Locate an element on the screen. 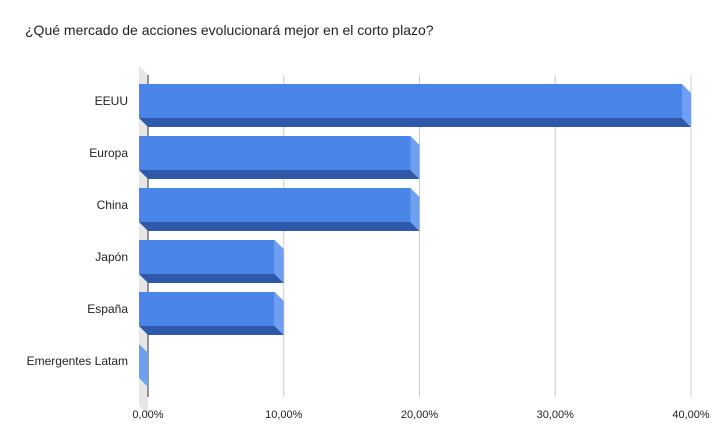 The height and width of the screenshot is (443, 713). category-label: EEUU is located at coordinates (111, 101).